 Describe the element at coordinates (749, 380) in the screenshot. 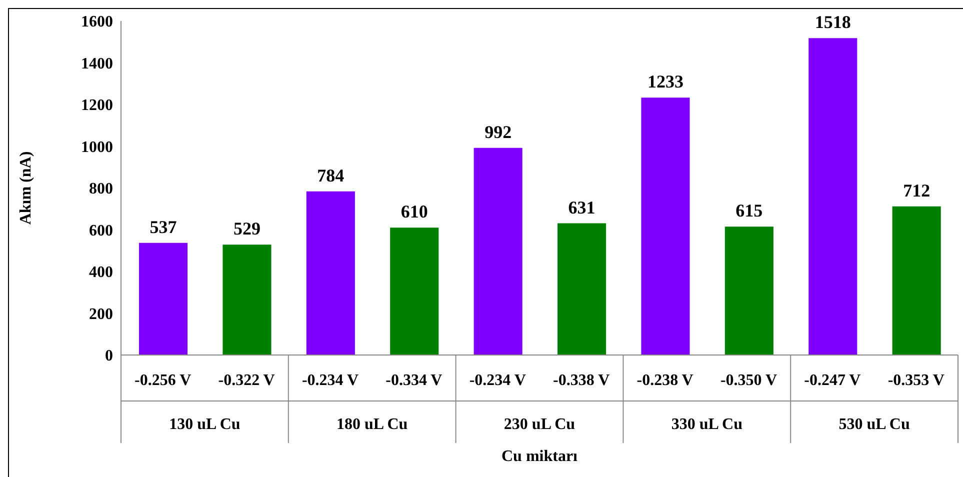

I see `x-tick-label: -0.350 V` at that location.